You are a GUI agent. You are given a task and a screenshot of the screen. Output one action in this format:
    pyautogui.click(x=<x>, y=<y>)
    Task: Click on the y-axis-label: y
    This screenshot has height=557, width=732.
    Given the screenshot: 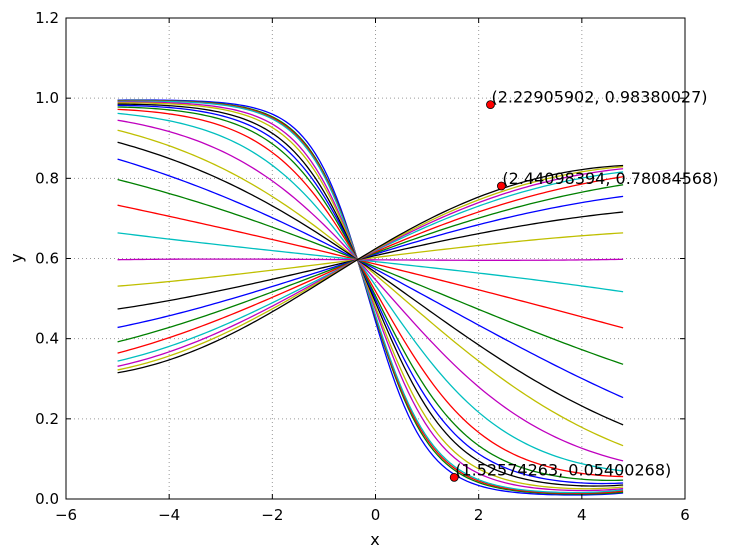 What is the action you would take?
    pyautogui.click(x=16, y=257)
    